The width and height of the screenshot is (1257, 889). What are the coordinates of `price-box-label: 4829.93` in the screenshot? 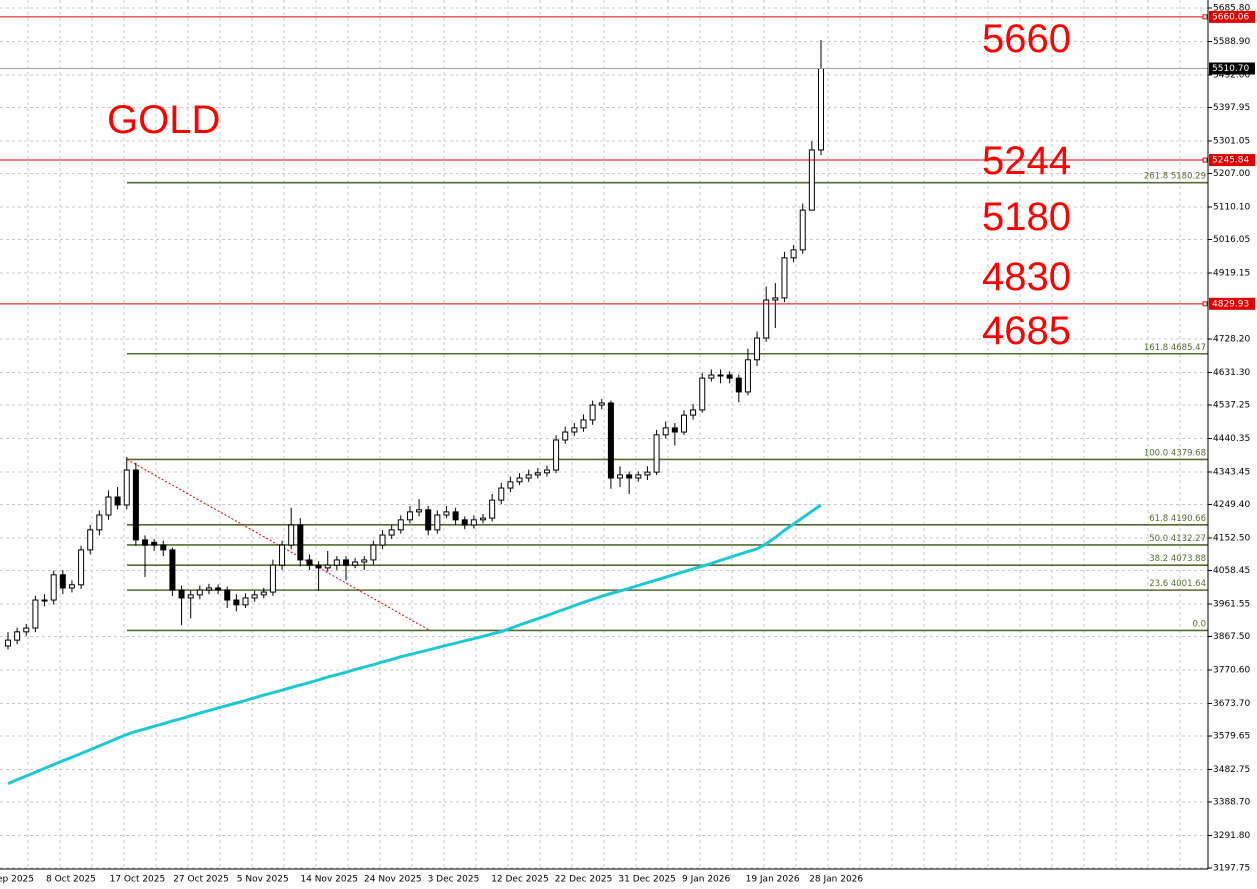 It's located at (1230, 304).